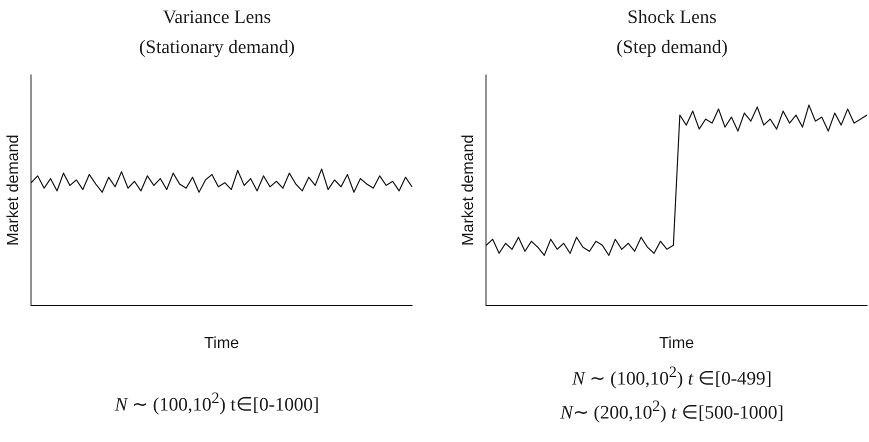 The width and height of the screenshot is (869, 442). Describe the element at coordinates (672, 411) in the screenshot. I see `text: N∼ (200,10$^{2}$) t ∈[500-1000]` at that location.